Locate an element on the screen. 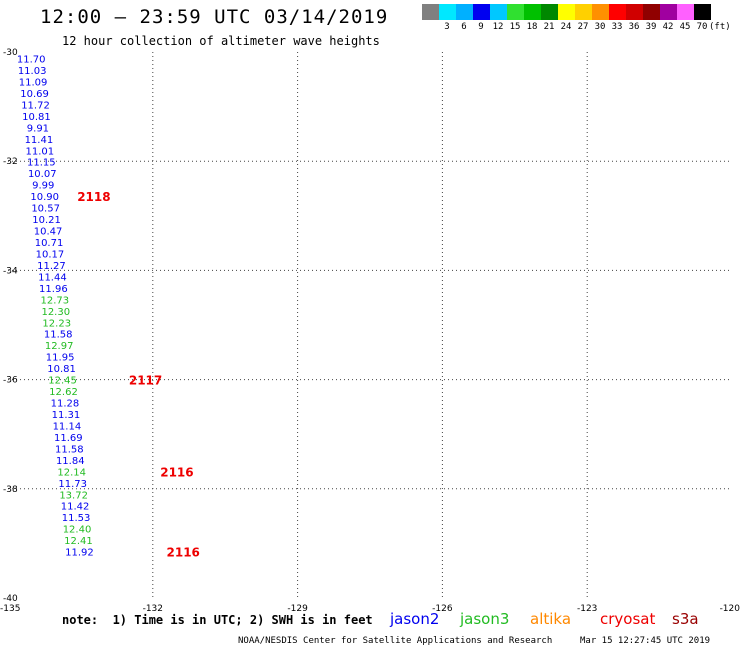  wave-height-value: 12.45 is located at coordinates (62, 381).